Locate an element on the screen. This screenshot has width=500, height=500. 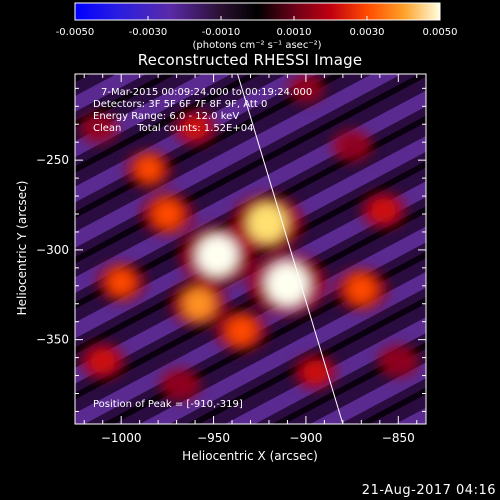
y-tick-label: −300 is located at coordinates (52, 250).